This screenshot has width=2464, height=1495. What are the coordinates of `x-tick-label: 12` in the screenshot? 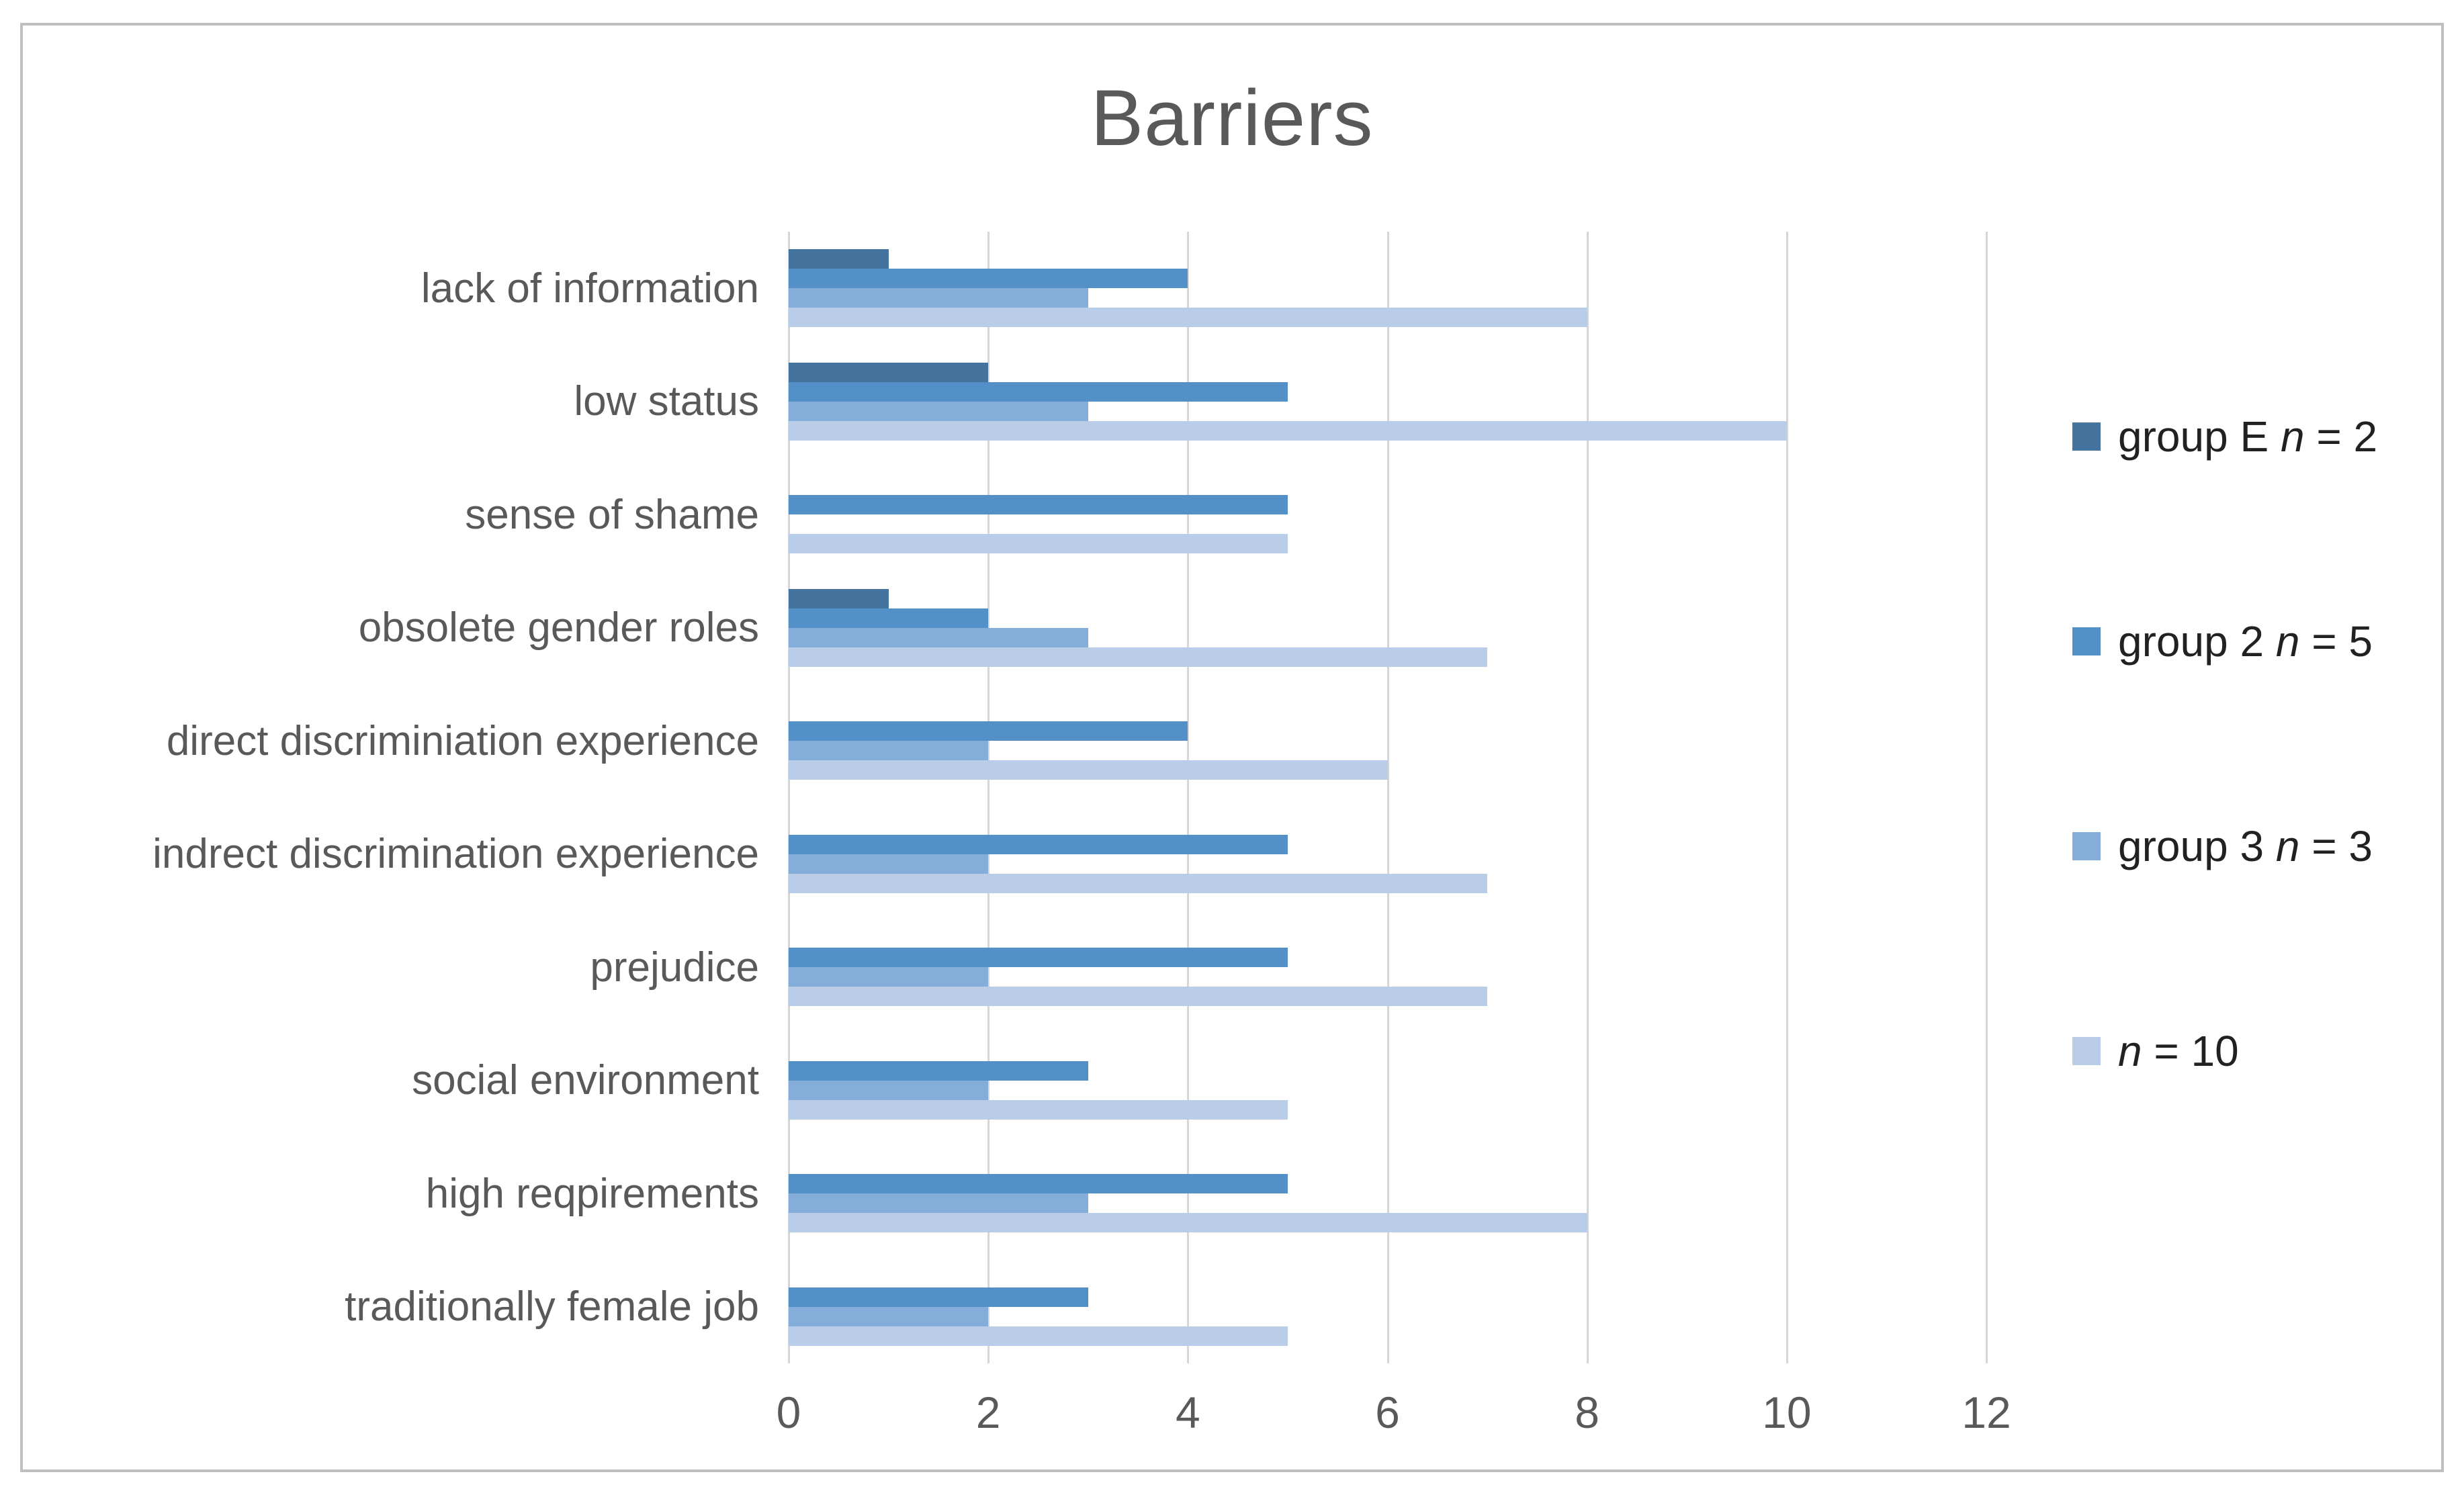 It's located at (1986, 1412).